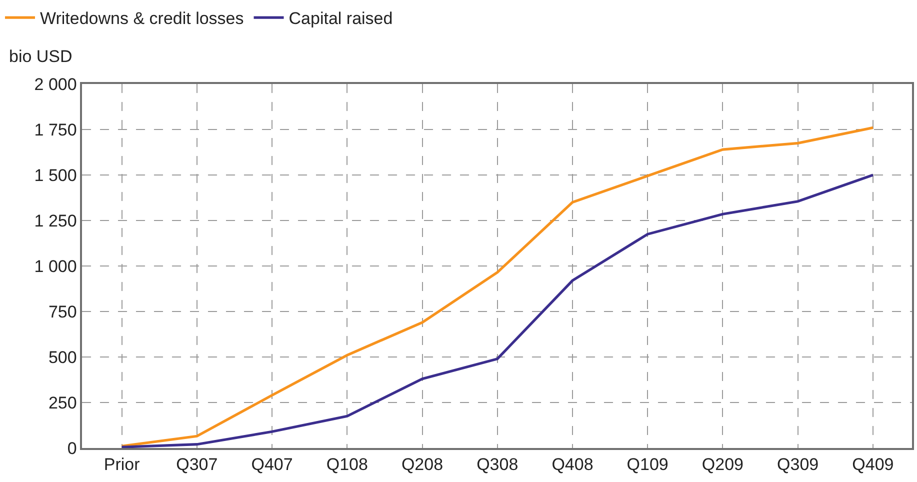 This screenshot has width=917, height=482. I want to click on x-tick-label: Q308, so click(497, 464).